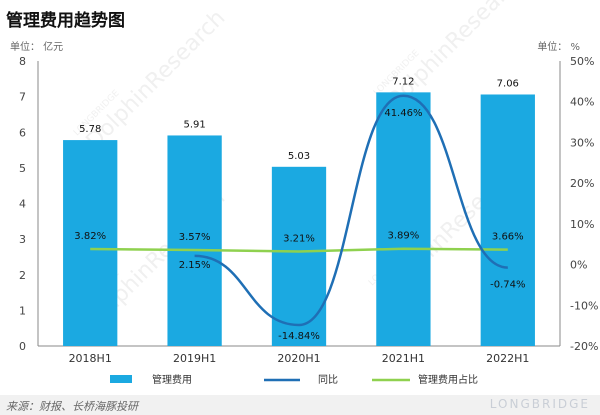 This screenshot has width=600, height=415. Describe the element at coordinates (578, 265) in the screenshot. I see `right-tick-label: 0%` at that location.